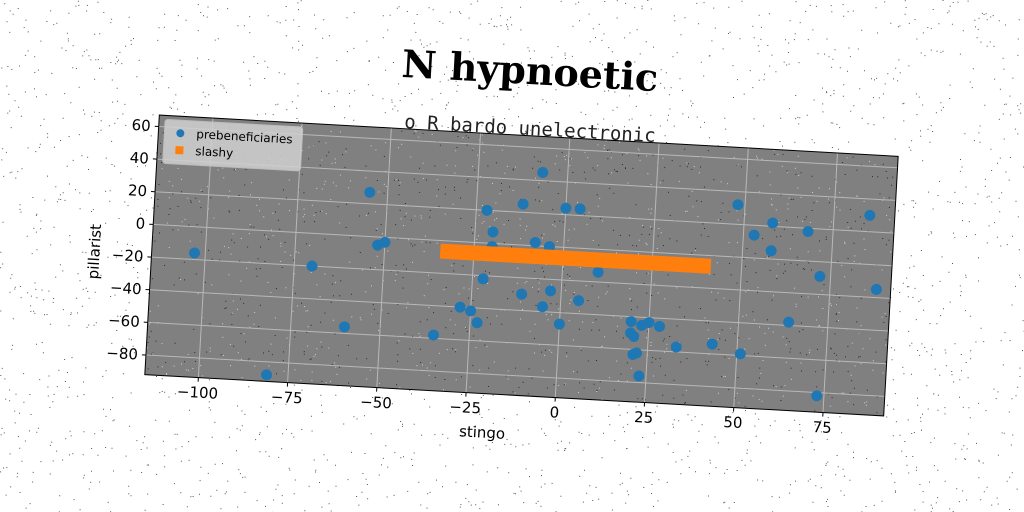 This screenshot has height=512, width=1024. Describe the element at coordinates (244, 136) in the screenshot. I see `legend-label-prebeneficiaries: prebeneficiaries` at that location.